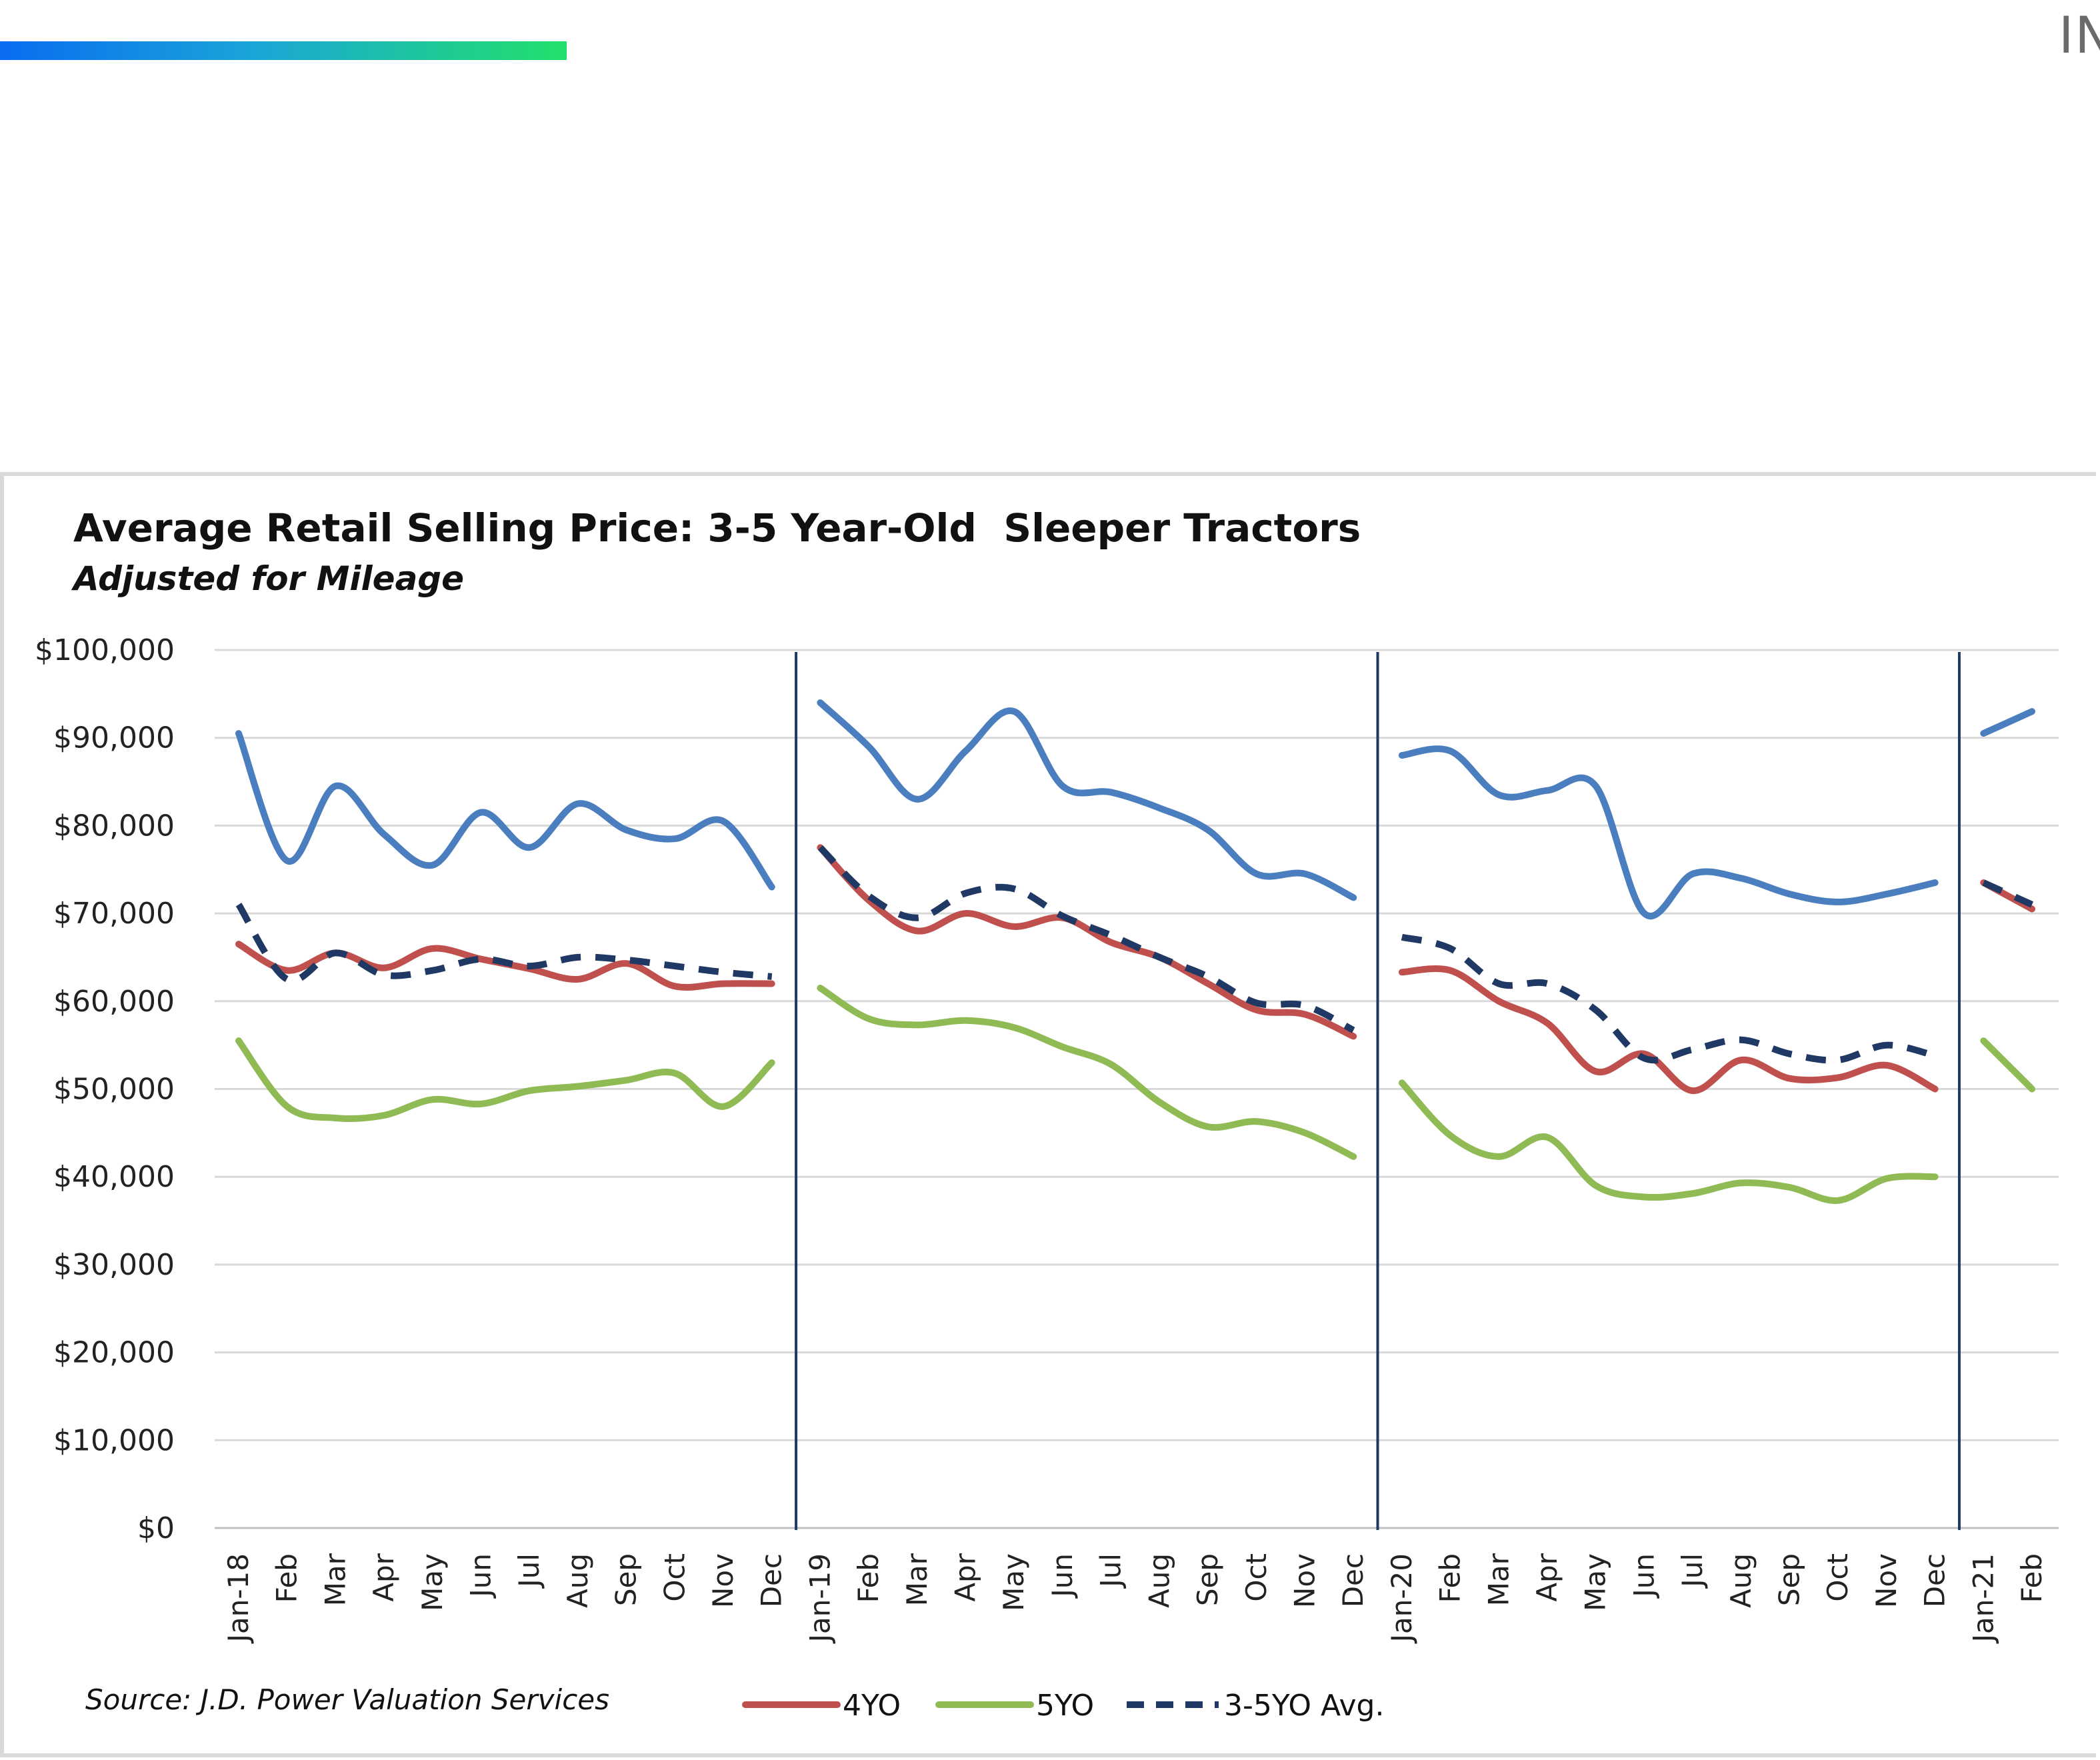  I want to click on y-tick-label: $20,000, so click(114, 1353).